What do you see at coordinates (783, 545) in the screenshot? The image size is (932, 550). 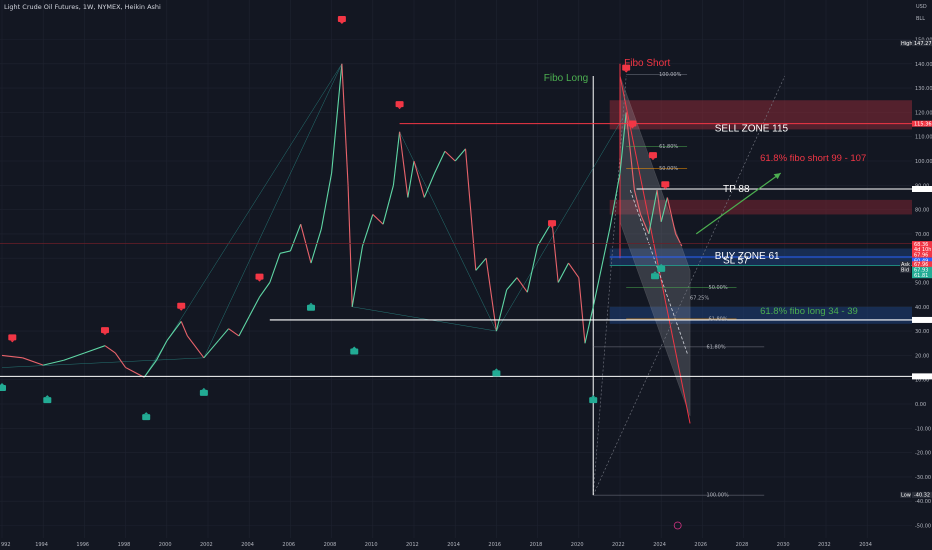 I see `x-tick-label: 2030` at bounding box center [783, 545].